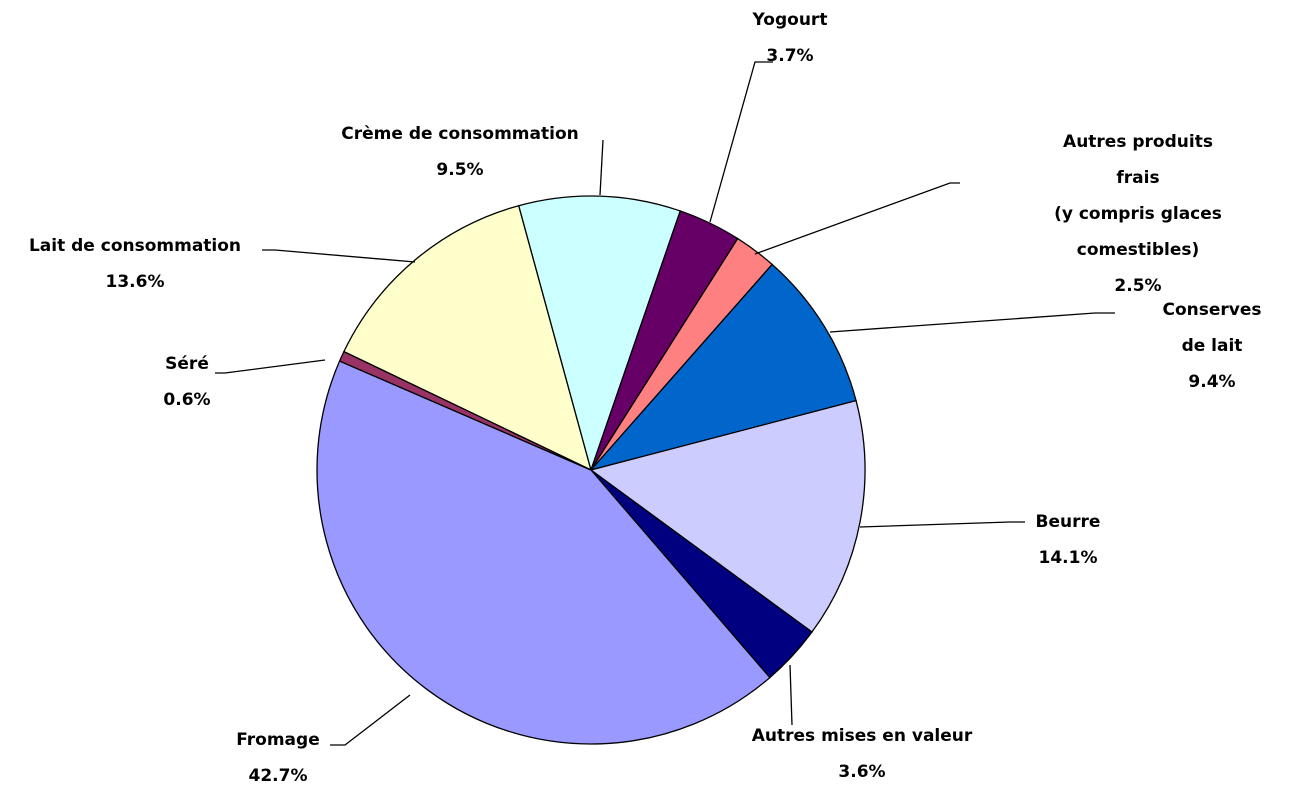 This screenshot has width=1310, height=794. What do you see at coordinates (460, 134) in the screenshot?
I see `category-label: Crème de consommation` at bounding box center [460, 134].